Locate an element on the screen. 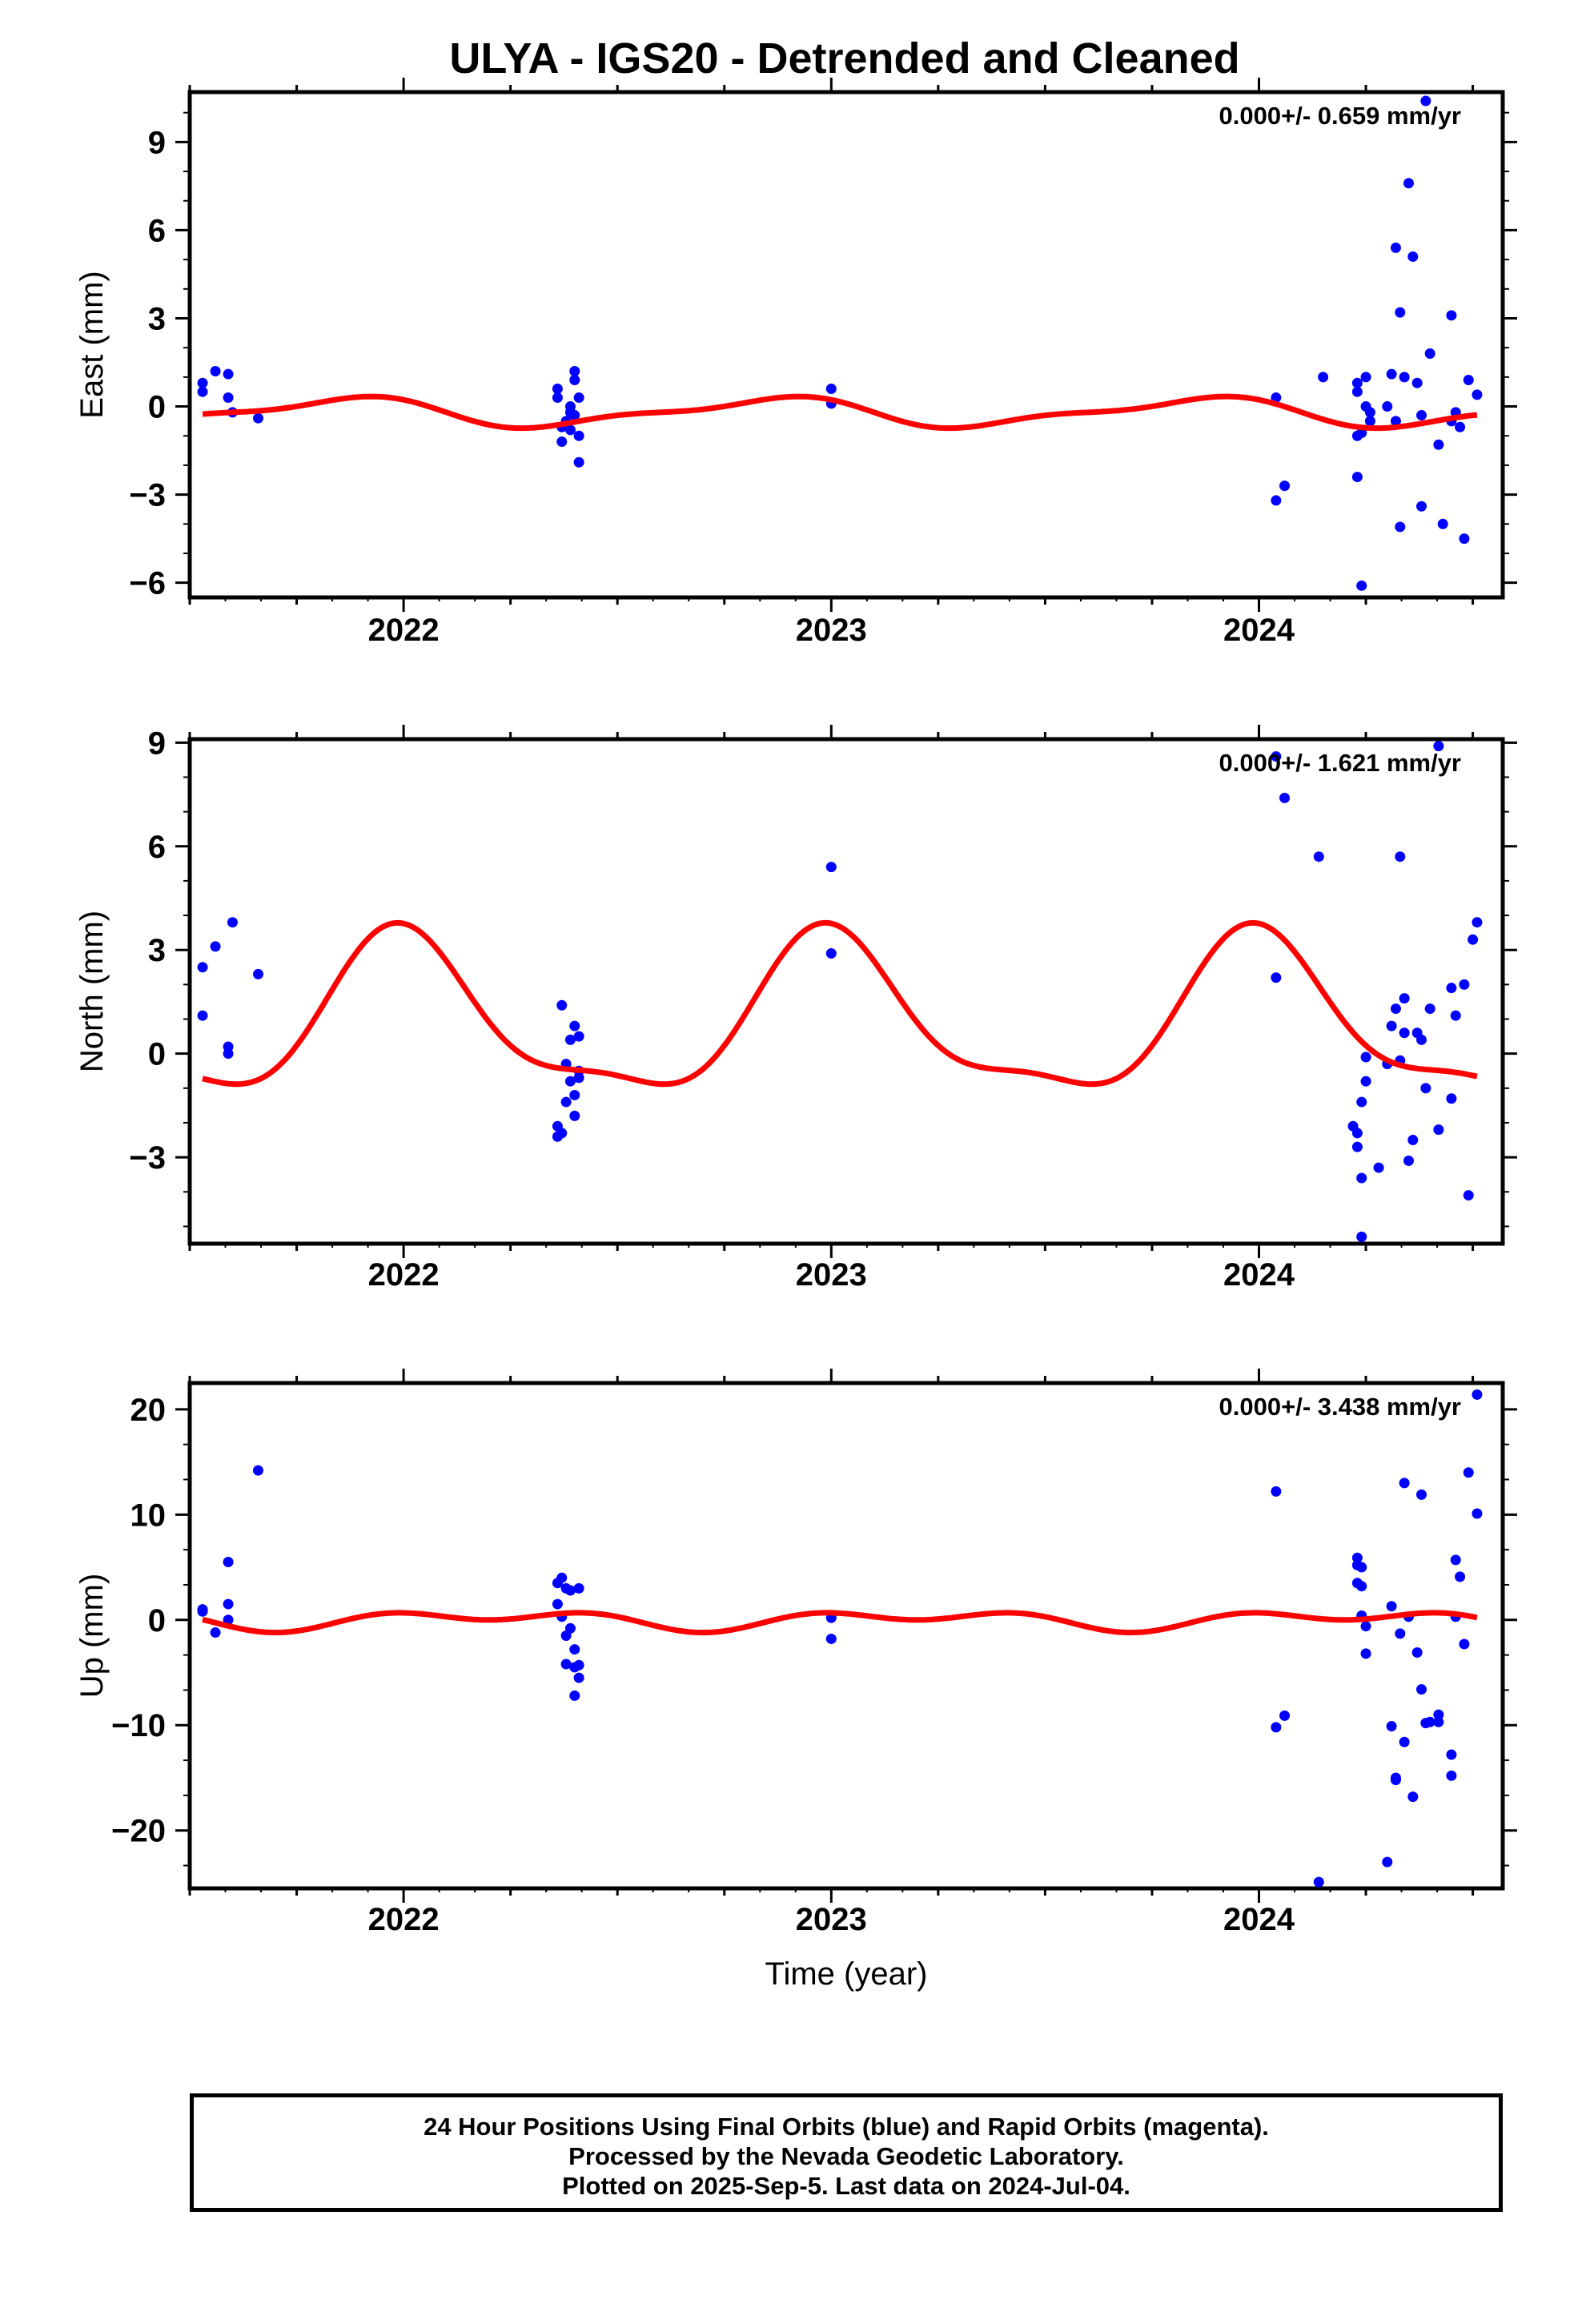 The width and height of the screenshot is (1582, 2324). north-rate-label: 0.000+/- 1.621 mm/yr is located at coordinates (1340, 763).